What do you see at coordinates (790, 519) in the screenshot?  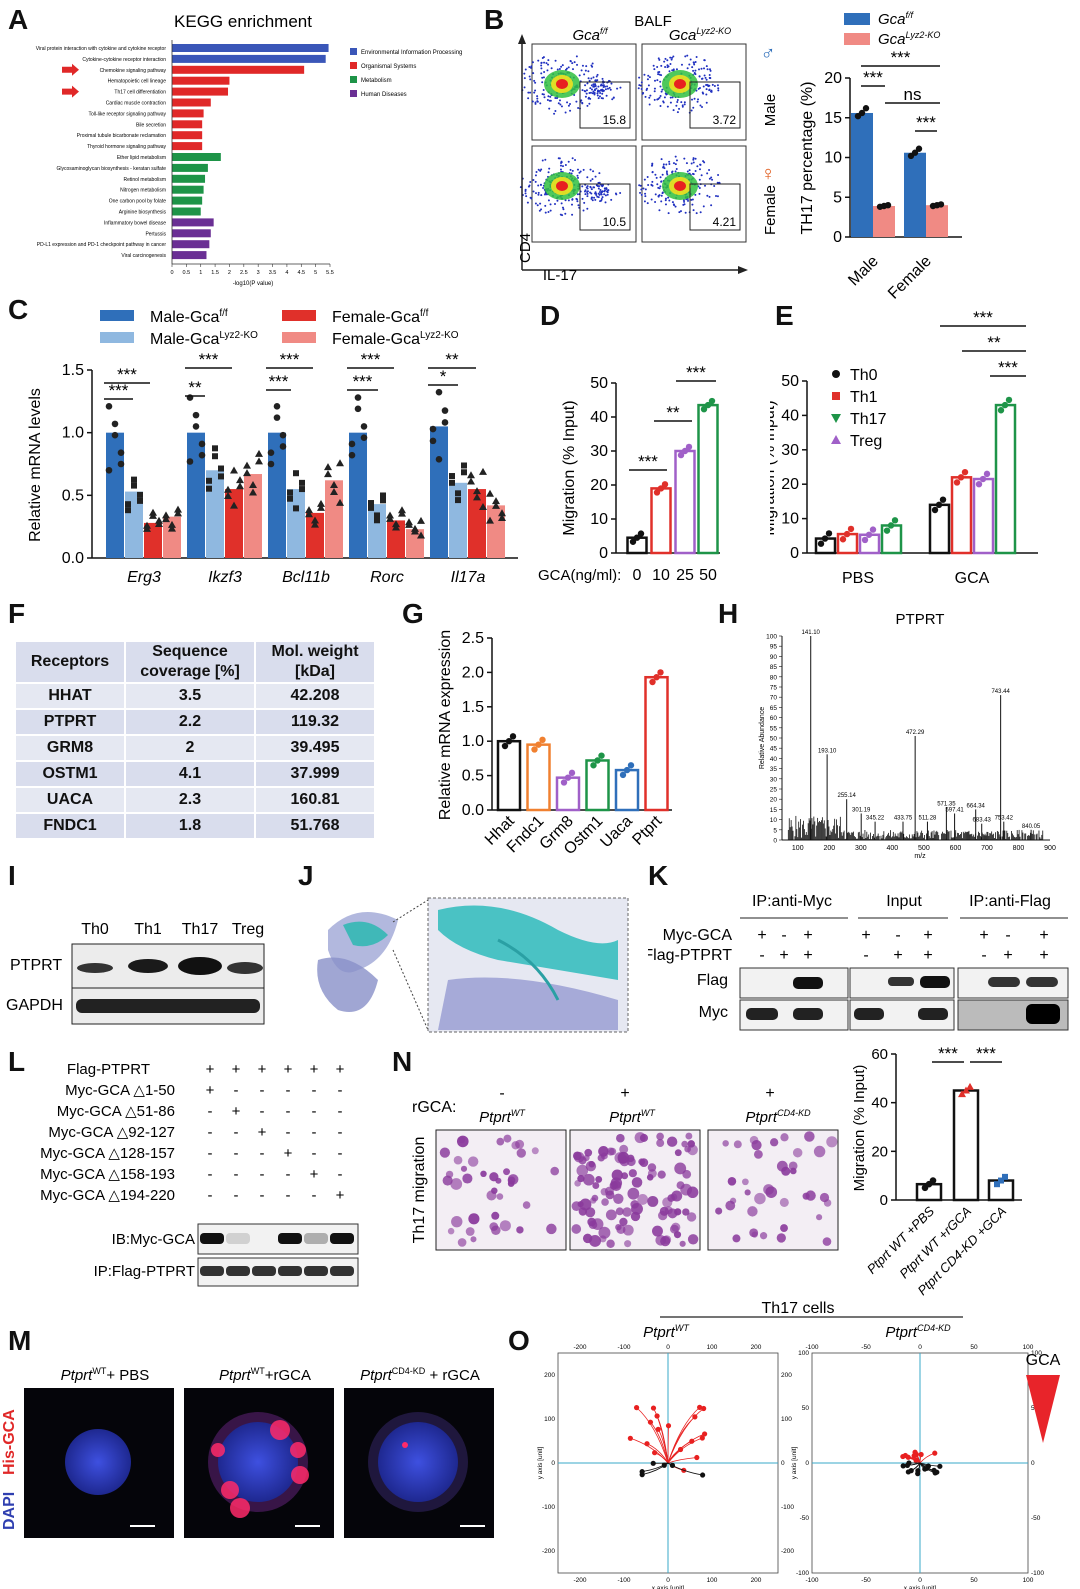 I see `y-tick-label: 10` at bounding box center [790, 519].